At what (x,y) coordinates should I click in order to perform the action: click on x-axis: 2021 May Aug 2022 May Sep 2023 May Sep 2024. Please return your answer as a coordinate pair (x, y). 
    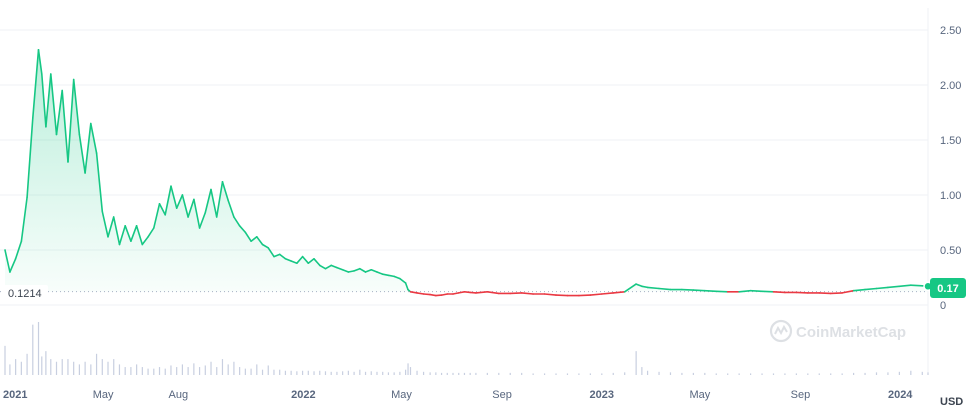
    Looking at the image, I should click on (458, 395).